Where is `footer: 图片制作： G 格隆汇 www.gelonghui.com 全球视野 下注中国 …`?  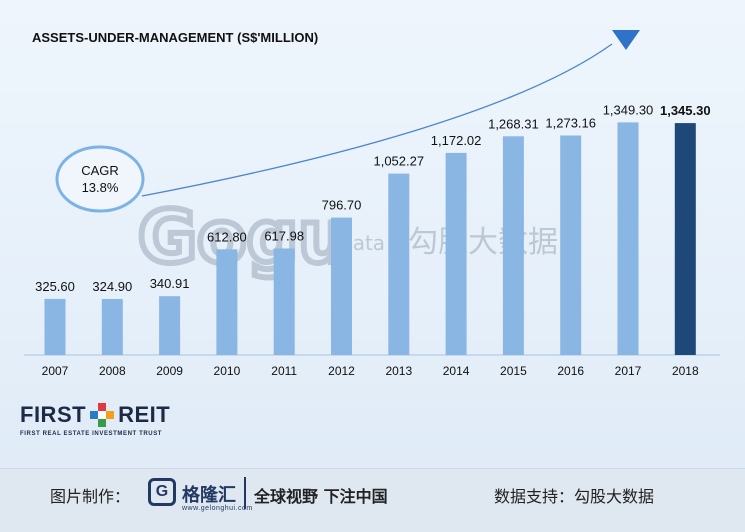 footer: 图片制作： G 格隆汇 www.gelonghui.com 全球视野 下注中国 … is located at coordinates (372, 500).